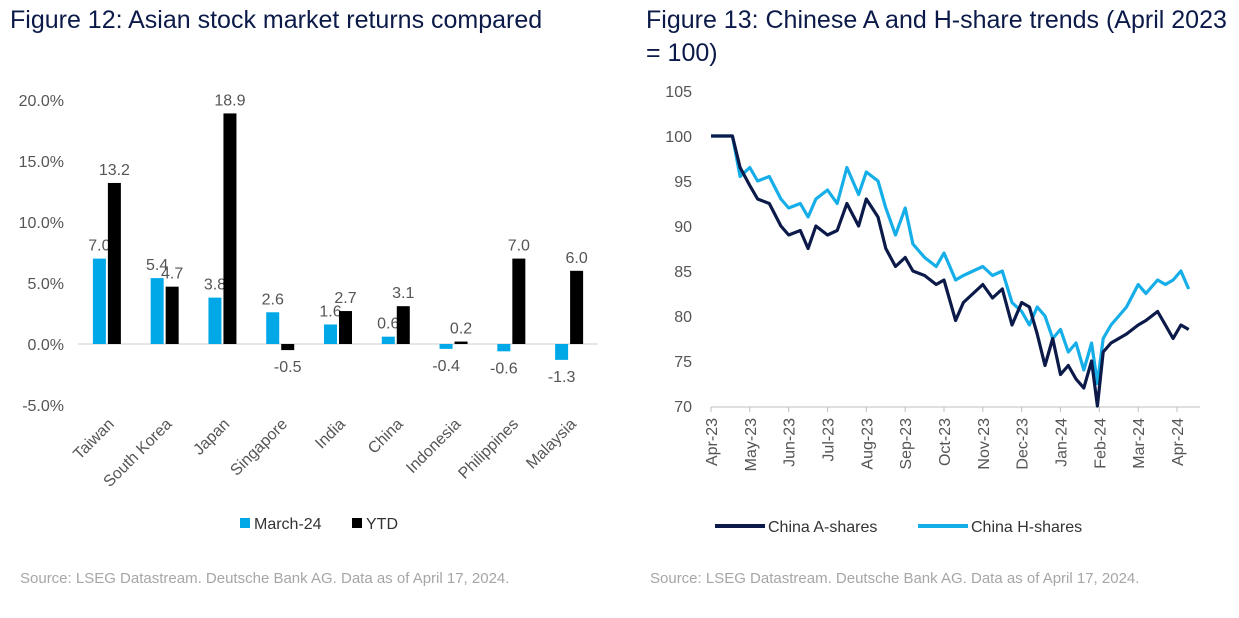  Describe the element at coordinates (1023, 444) in the screenshot. I see `x-tick-label-dec-23: Dec-23` at that location.